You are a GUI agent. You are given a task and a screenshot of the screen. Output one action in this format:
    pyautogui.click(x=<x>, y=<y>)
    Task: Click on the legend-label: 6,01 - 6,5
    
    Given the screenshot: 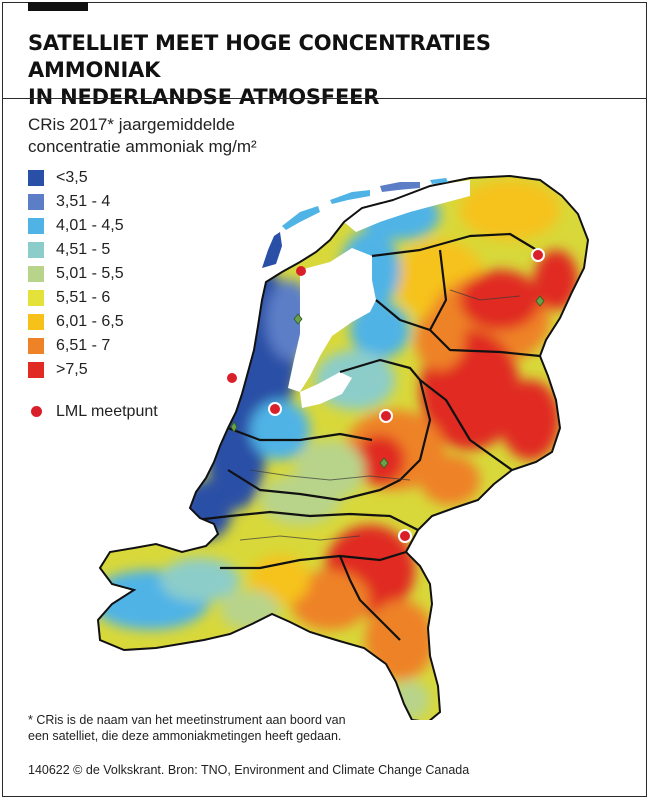 What is the action you would take?
    pyautogui.click(x=90, y=321)
    